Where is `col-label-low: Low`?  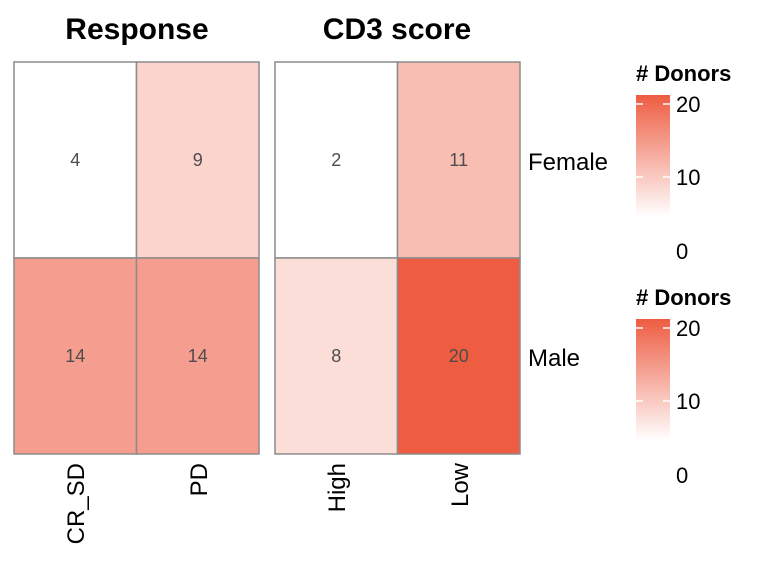 col-label-low: Low is located at coordinates (460, 484).